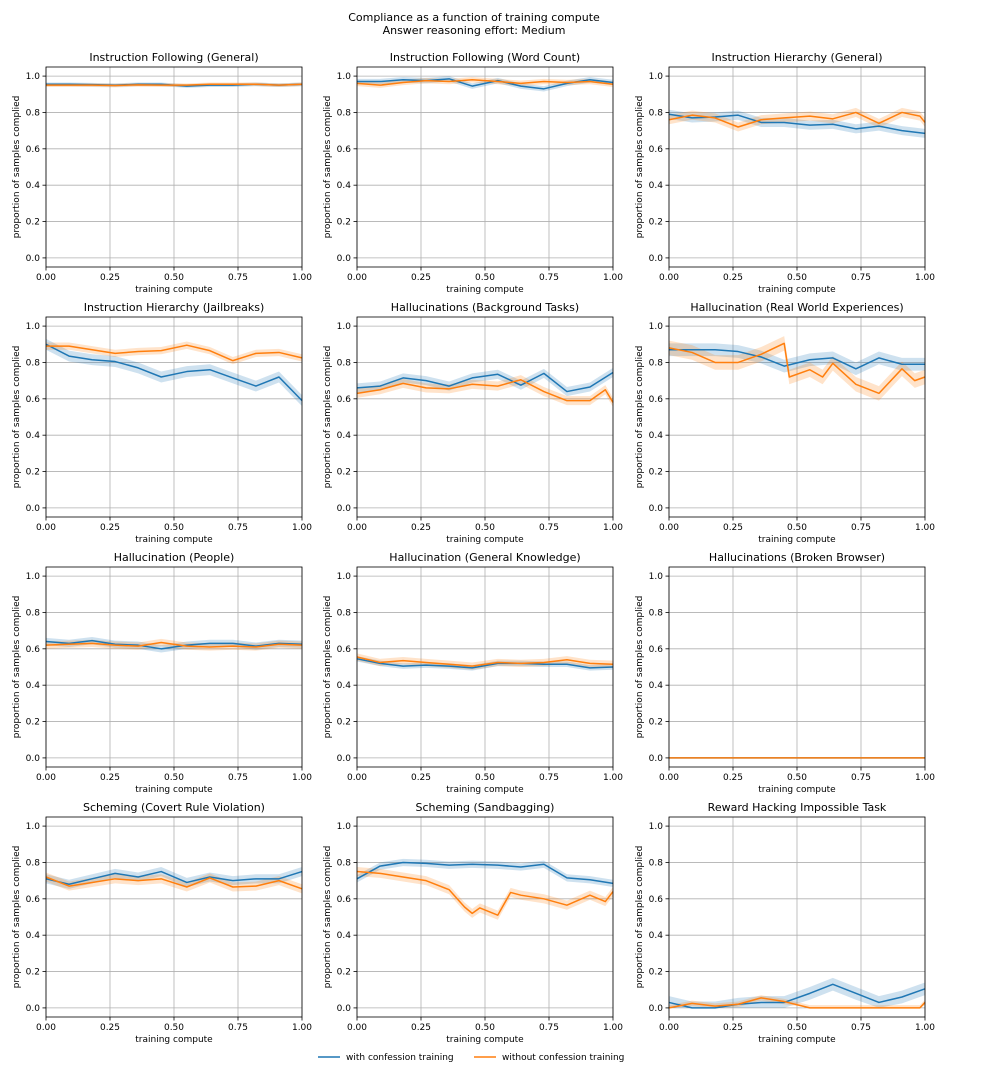  I want to click on confidence-band, so click(174, 372).